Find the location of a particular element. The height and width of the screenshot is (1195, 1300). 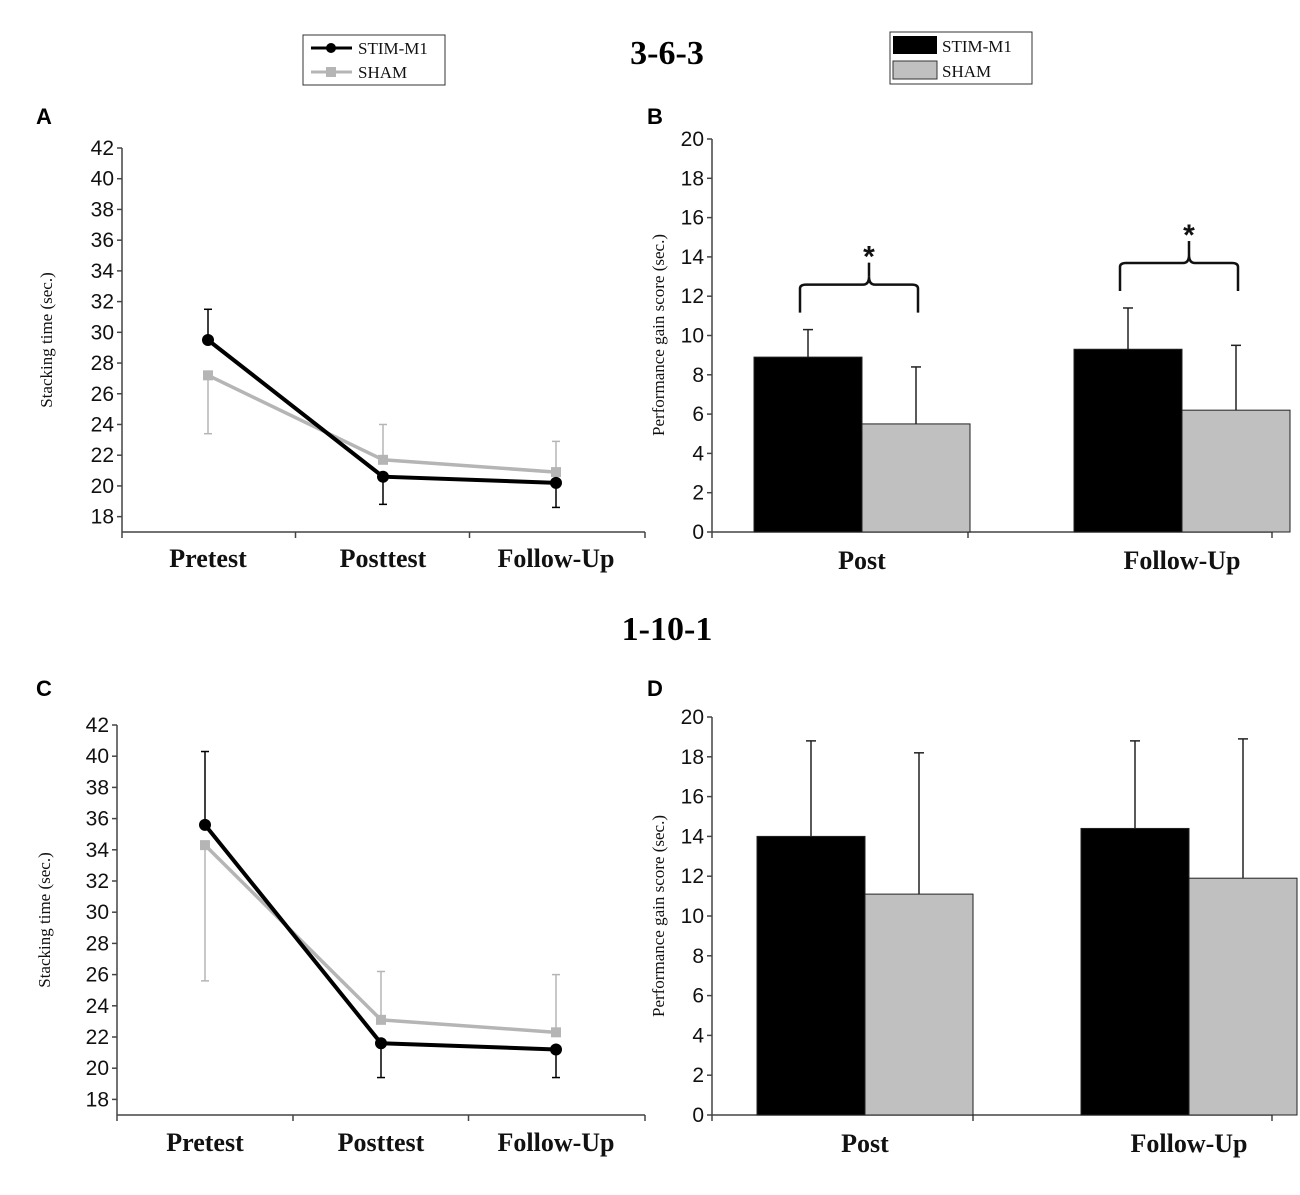

panel-a-ytick-label: 18 is located at coordinates (102, 517).